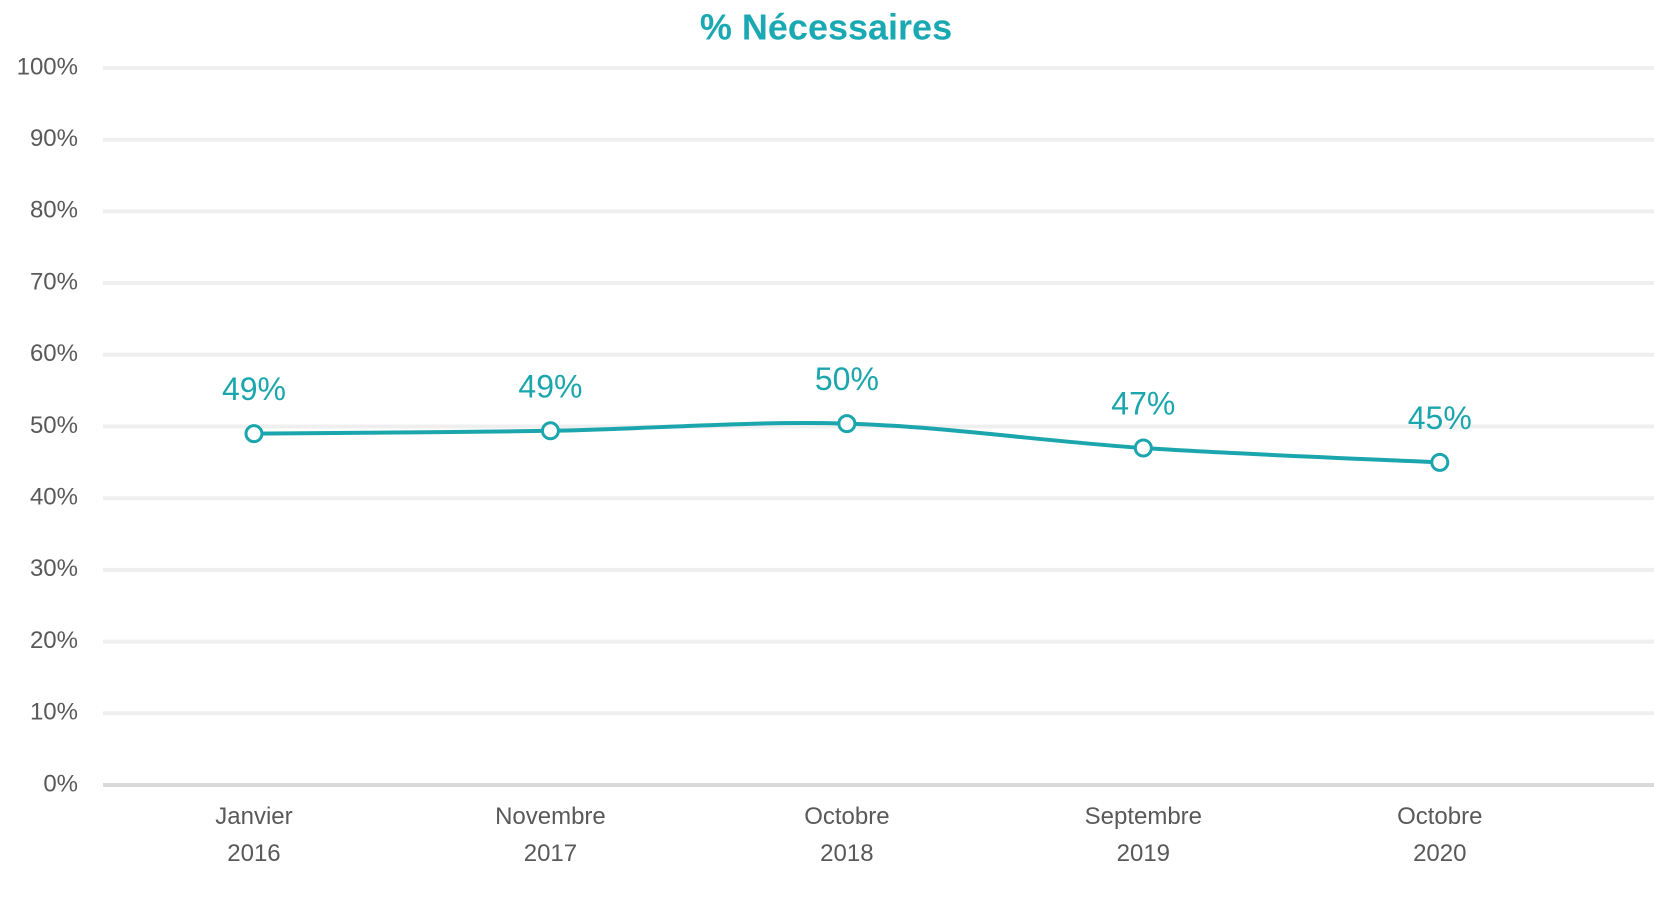 The width and height of the screenshot is (1654, 913). What do you see at coordinates (826, 27) in the screenshot?
I see `chart-title: % Nécessaires` at bounding box center [826, 27].